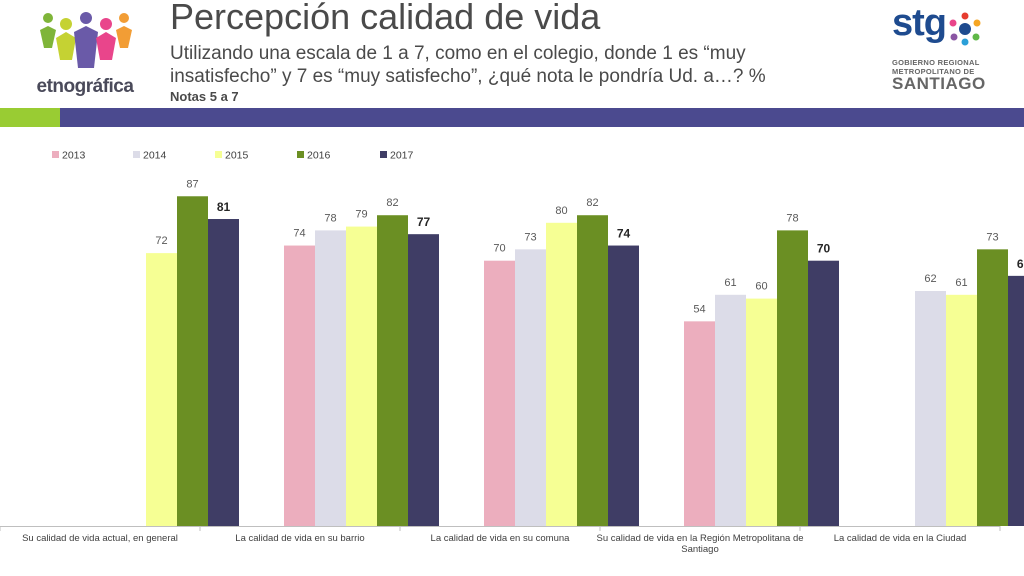 The height and width of the screenshot is (576, 1024). What do you see at coordinates (299, 538) in the screenshot?
I see `category-label-1: La calidad de vida en su barrio` at bounding box center [299, 538].